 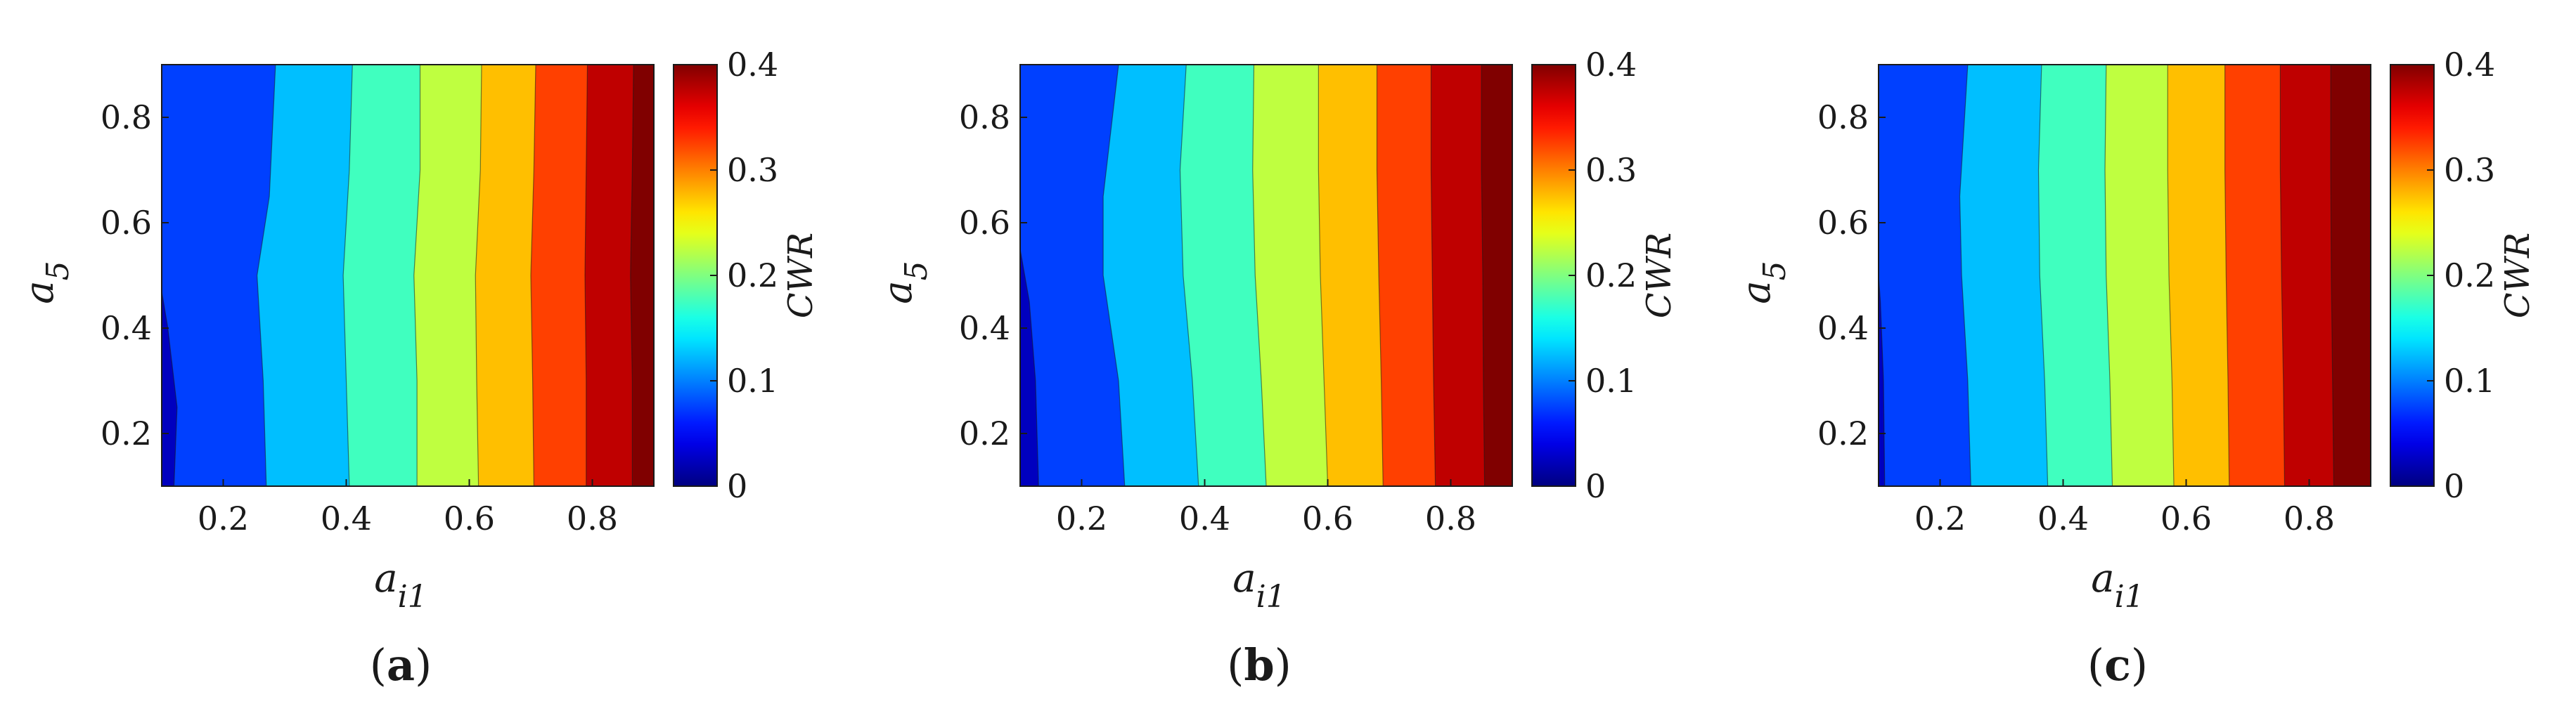 I want to click on panel-label: (a), so click(x=401, y=665).